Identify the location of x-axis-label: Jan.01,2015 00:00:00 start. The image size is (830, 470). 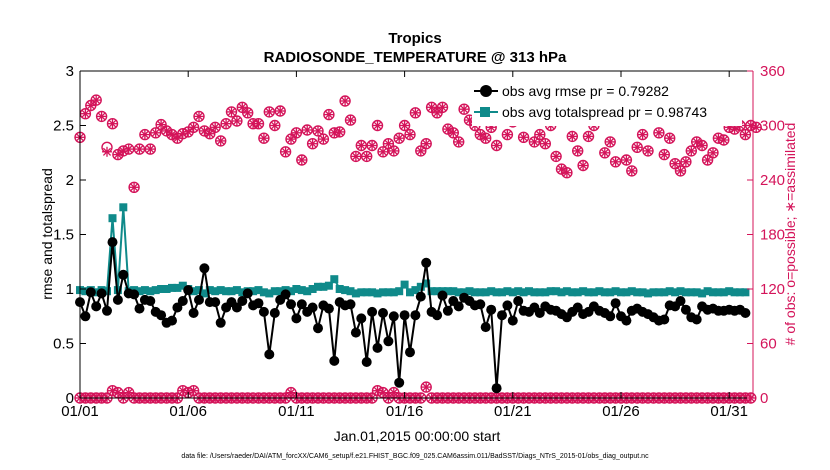
(417, 436).